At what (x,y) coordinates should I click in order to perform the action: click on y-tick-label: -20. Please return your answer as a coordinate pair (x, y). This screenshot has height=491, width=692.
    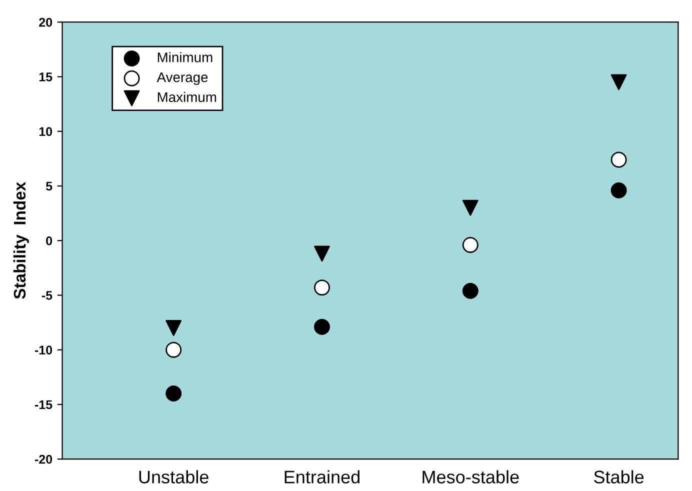
    Looking at the image, I should click on (43, 459).